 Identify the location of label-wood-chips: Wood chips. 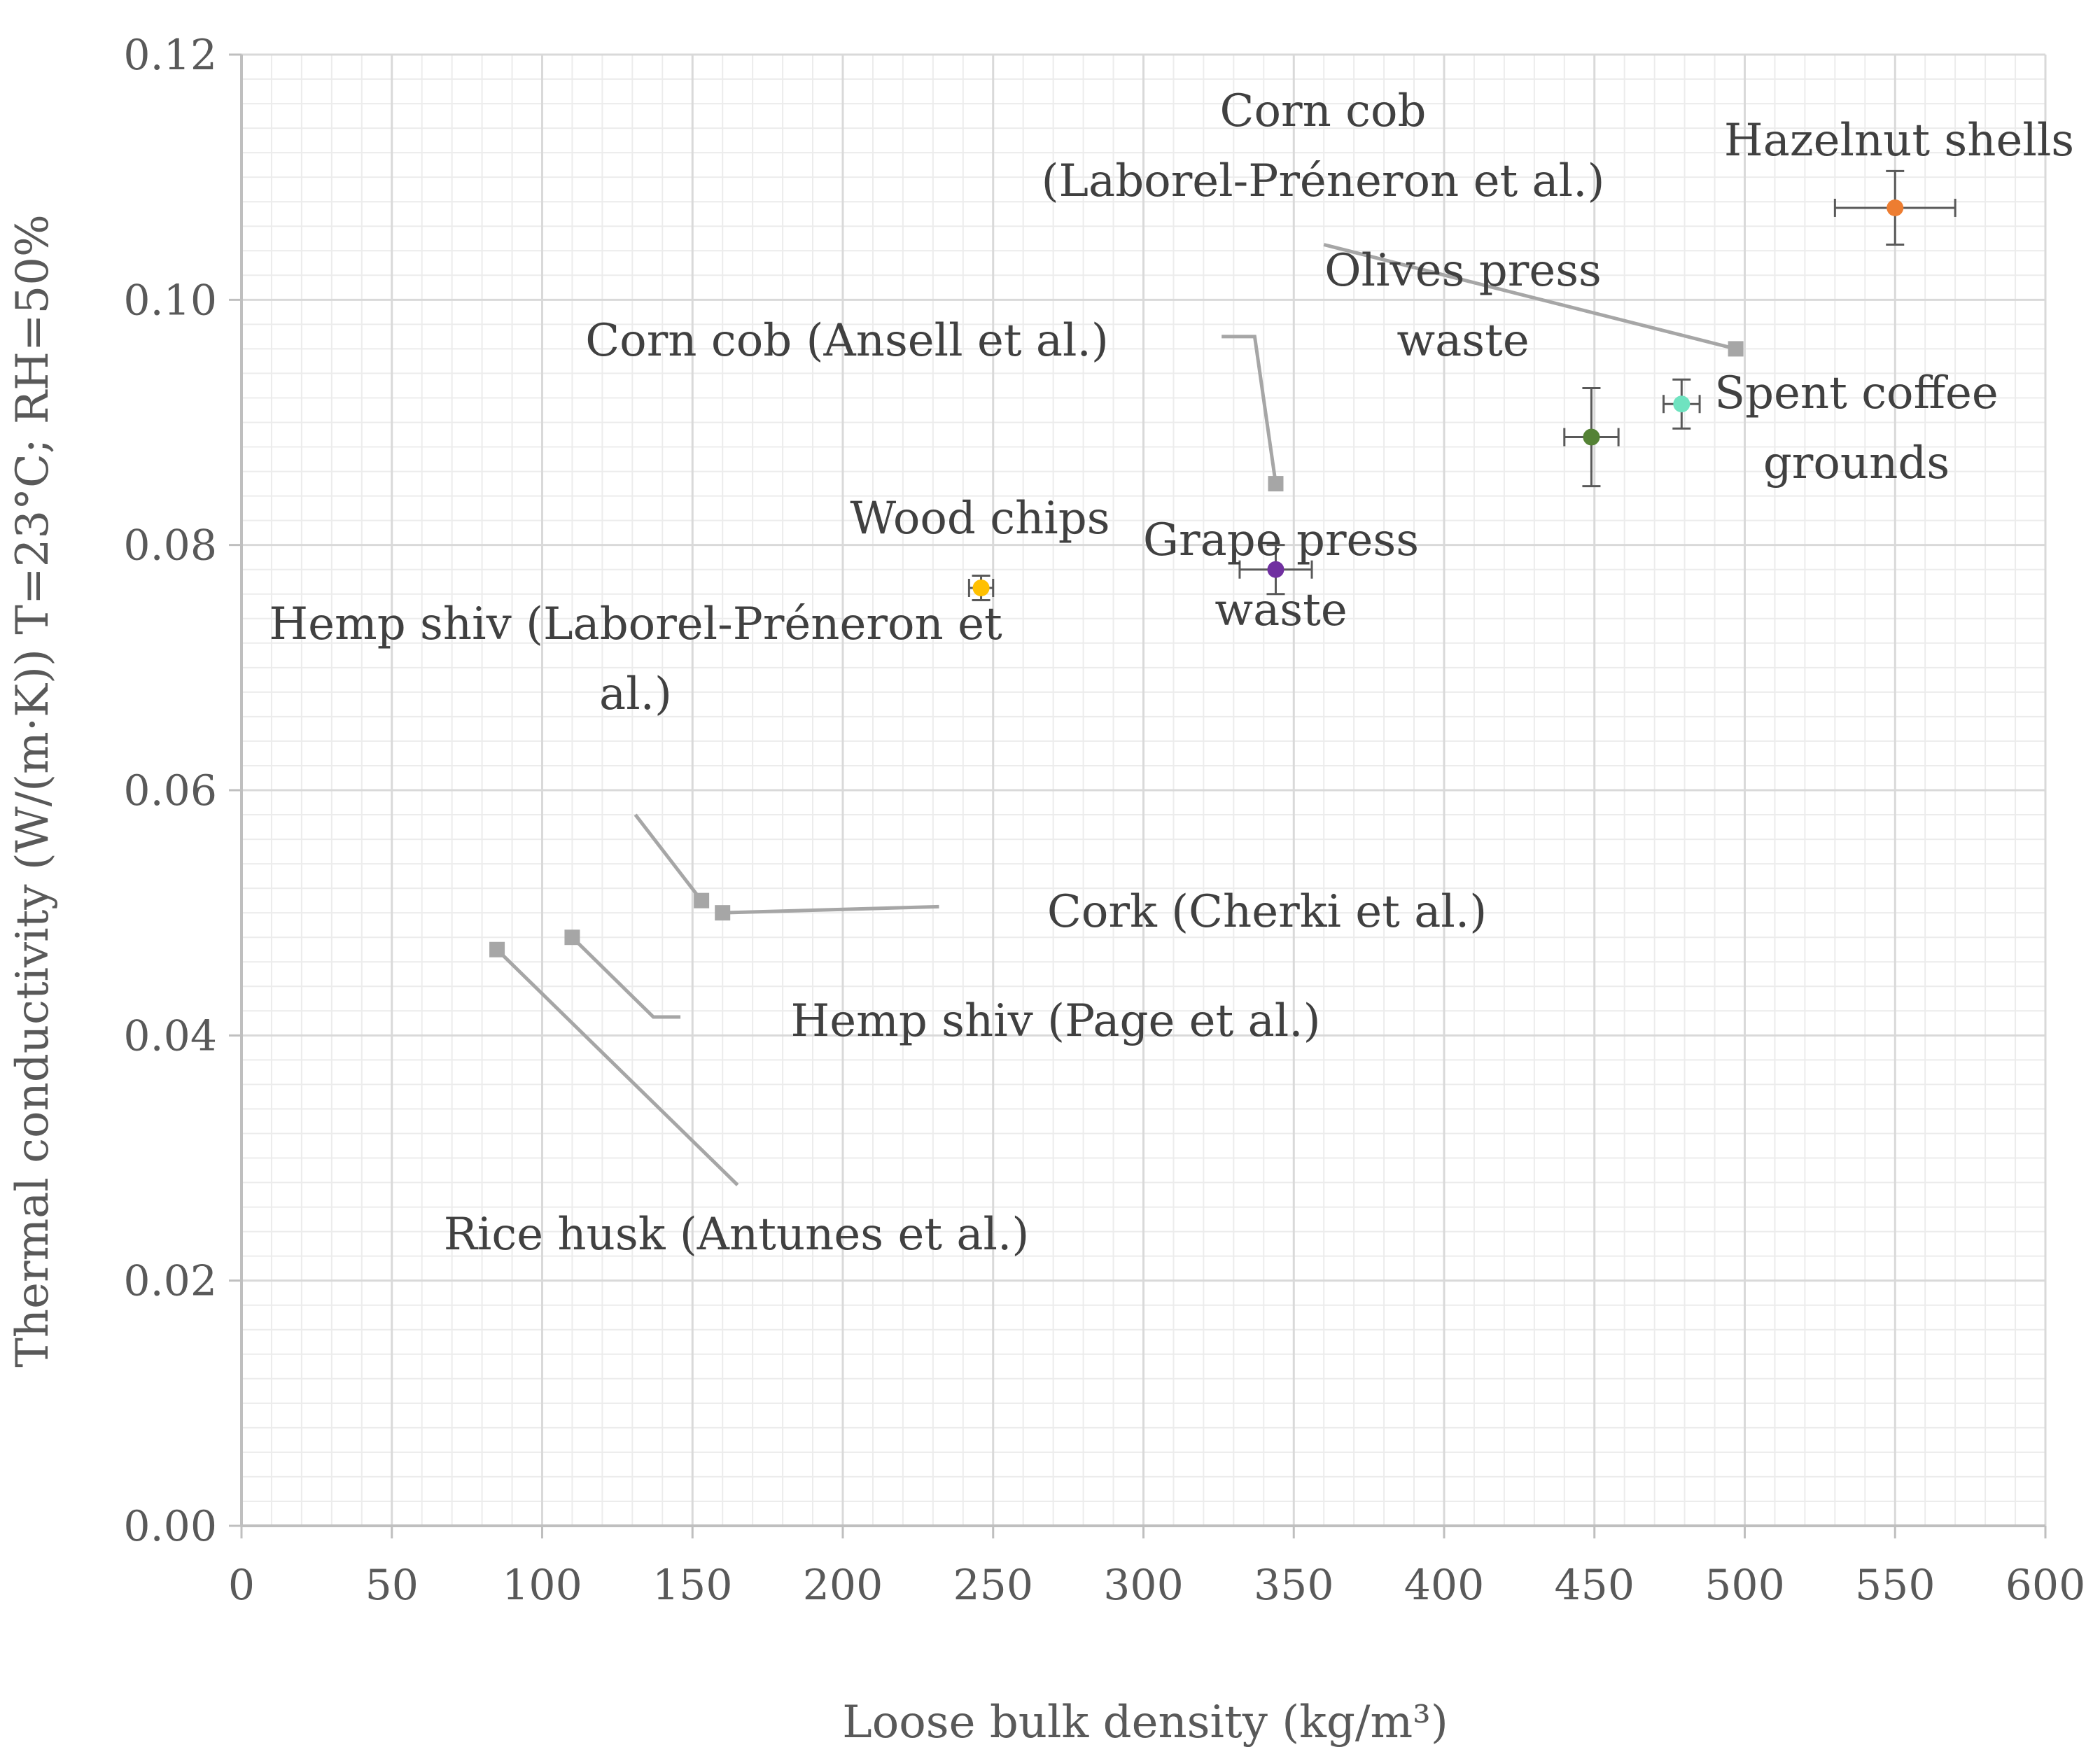
(980, 519).